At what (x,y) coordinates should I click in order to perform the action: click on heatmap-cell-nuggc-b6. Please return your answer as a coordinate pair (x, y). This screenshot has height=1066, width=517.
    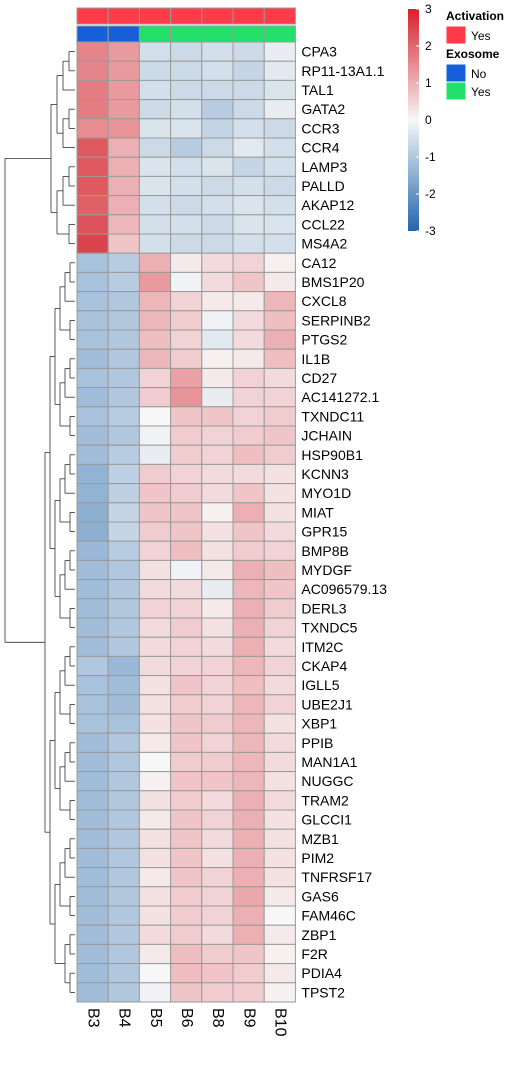
    Looking at the image, I should click on (186, 781).